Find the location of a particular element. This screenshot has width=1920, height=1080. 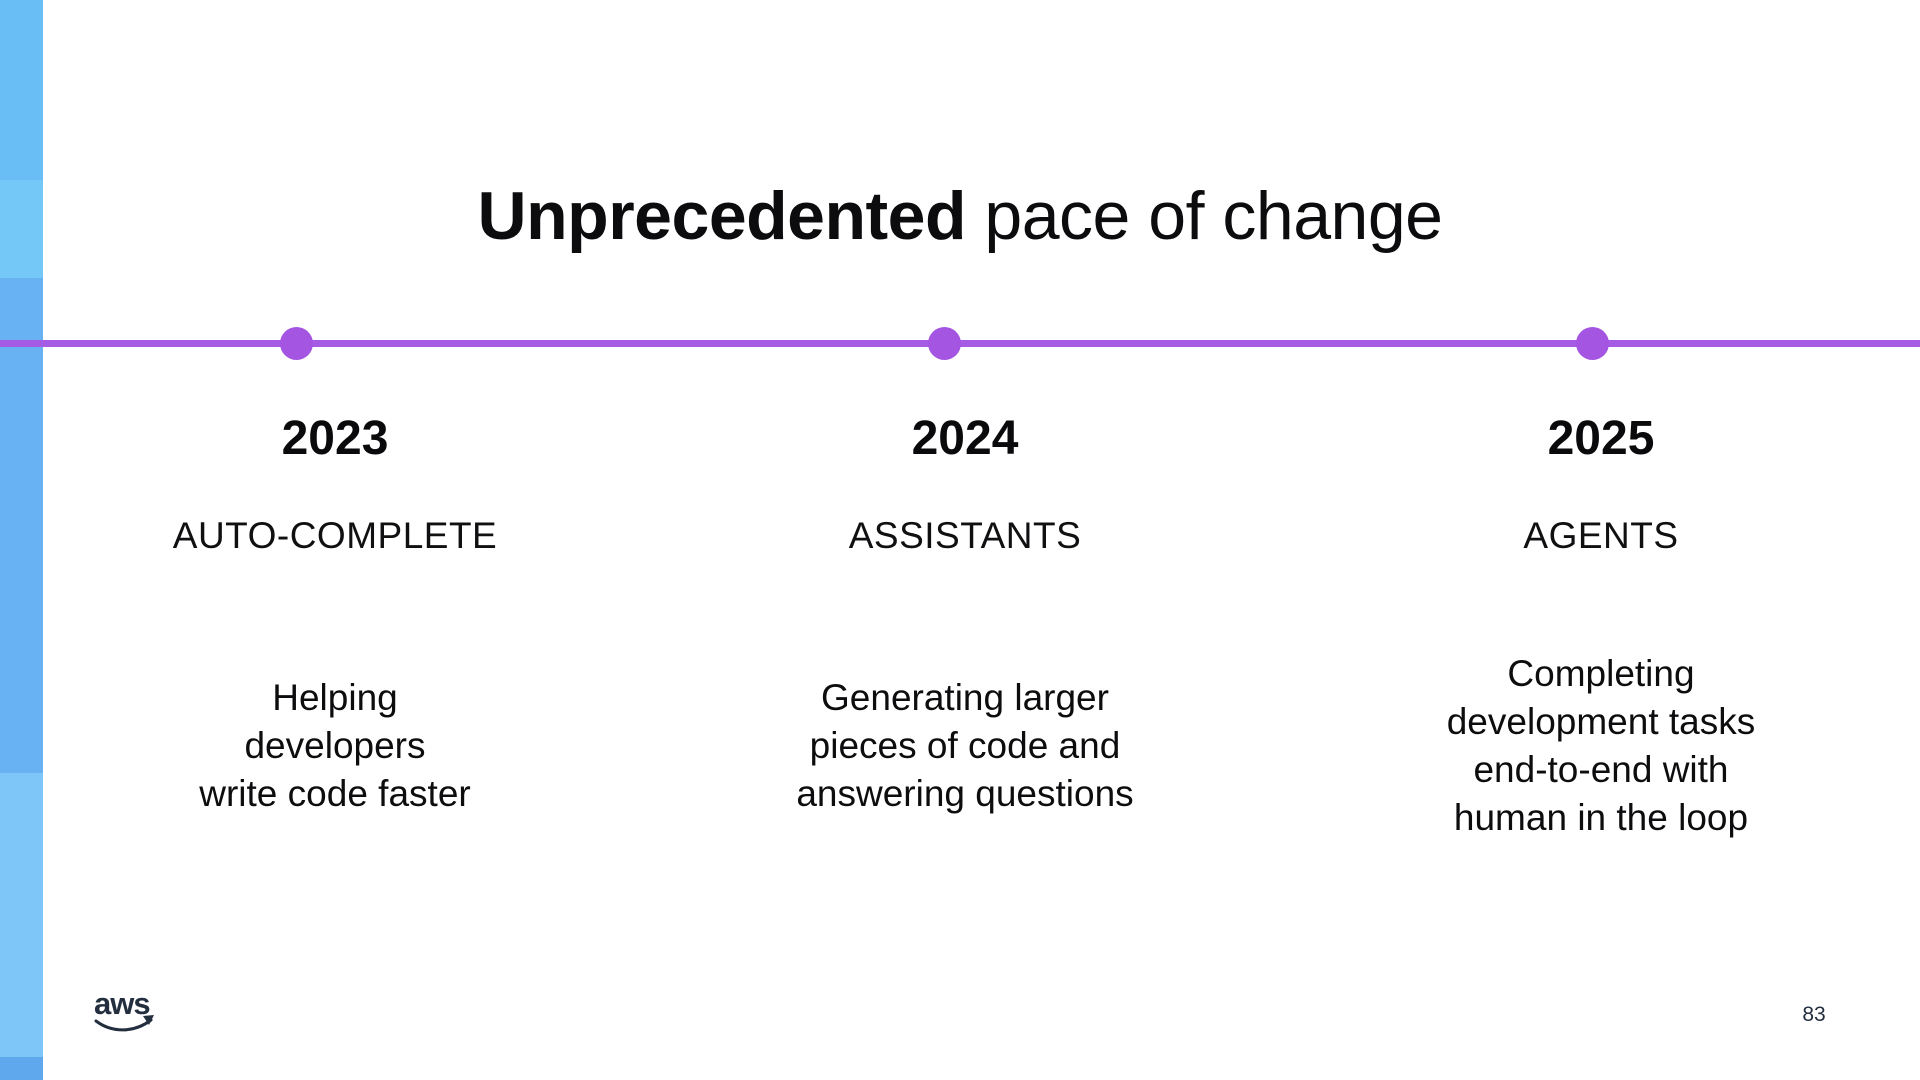

milestone-label: AUTO-COMPLETE is located at coordinates (335, 535).